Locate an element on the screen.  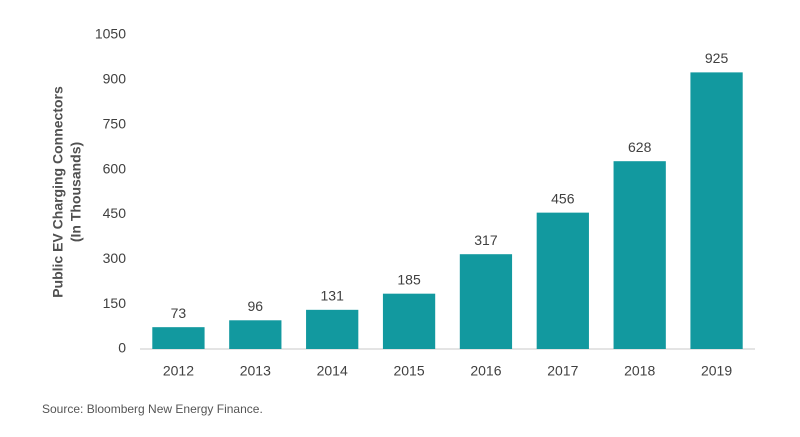
x-tick-label: 2018 is located at coordinates (639, 371).